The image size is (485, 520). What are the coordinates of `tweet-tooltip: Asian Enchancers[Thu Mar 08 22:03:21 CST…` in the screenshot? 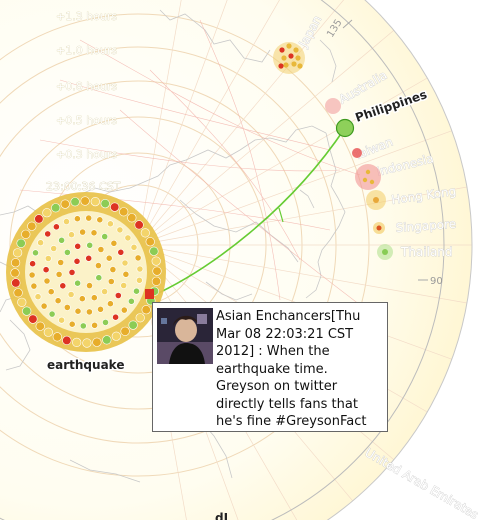 It's located at (270, 367).